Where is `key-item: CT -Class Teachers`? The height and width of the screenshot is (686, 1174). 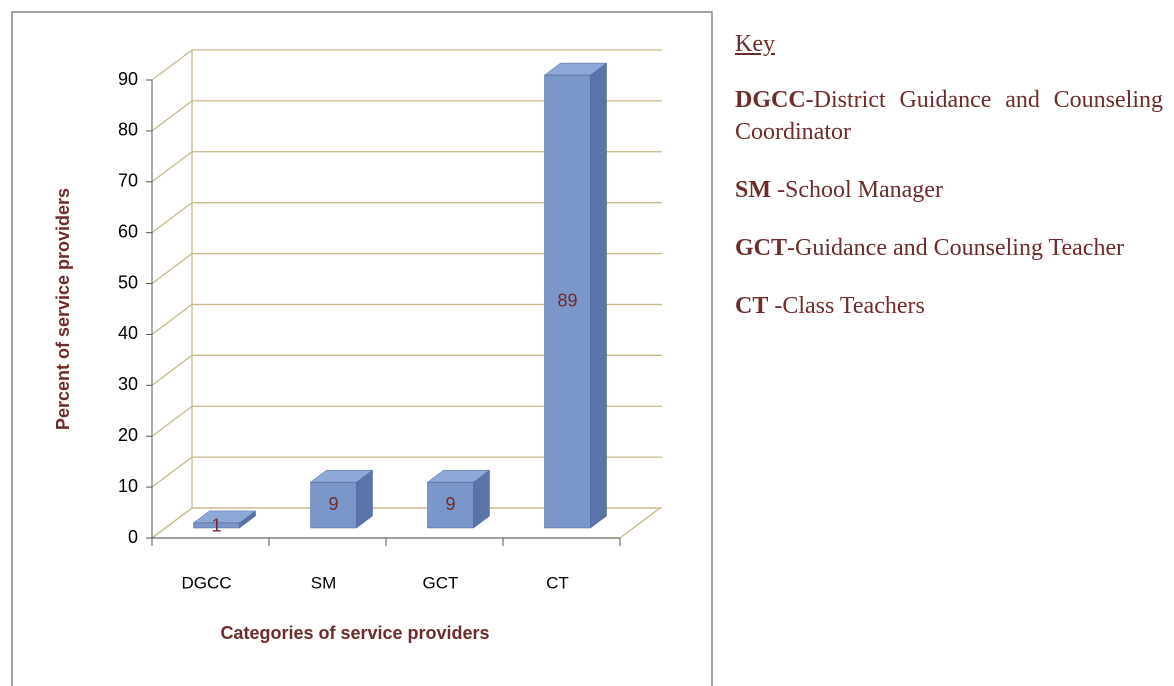
key-item: CT -Class Teachers is located at coordinates (949, 306).